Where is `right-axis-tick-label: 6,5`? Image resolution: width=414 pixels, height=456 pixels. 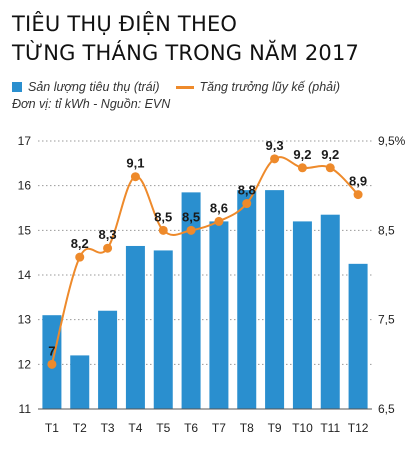 right-axis-tick-label: 6,5 is located at coordinates (386, 409).